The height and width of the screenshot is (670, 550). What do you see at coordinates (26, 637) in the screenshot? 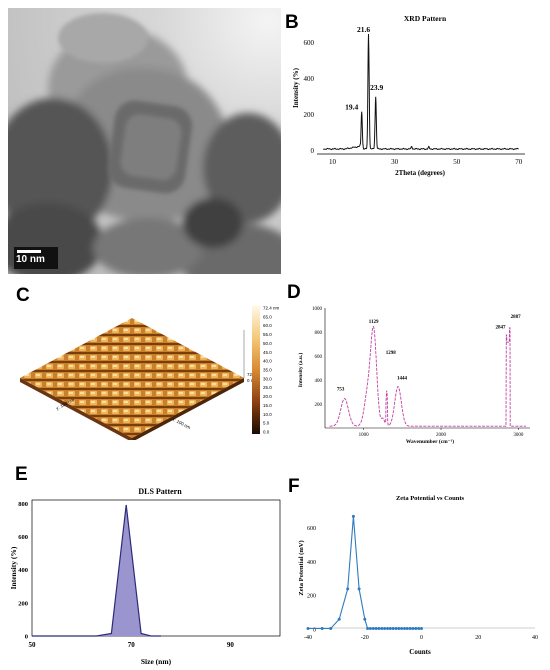
I see `dls-y-tick: 0` at bounding box center [26, 637].